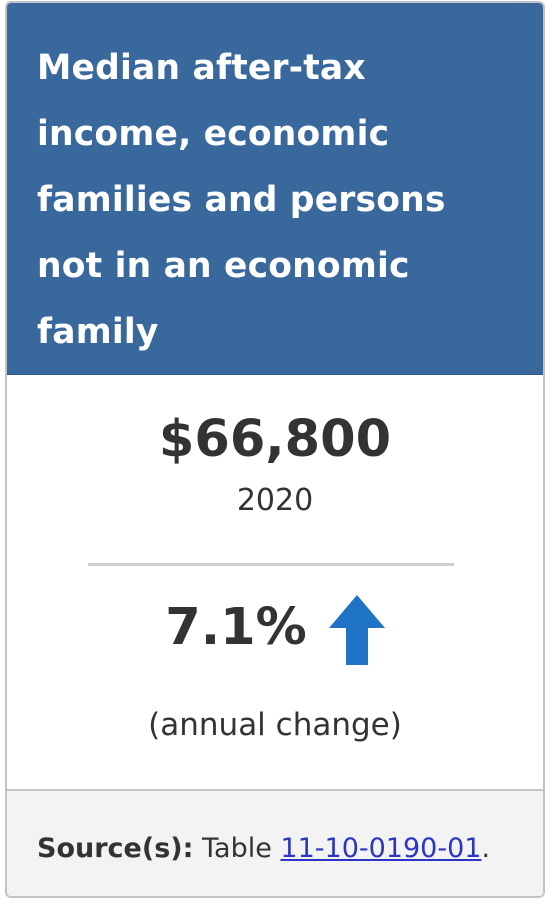 This screenshot has height=906, width=552. I want to click on source-suffix: ., so click(486, 848).